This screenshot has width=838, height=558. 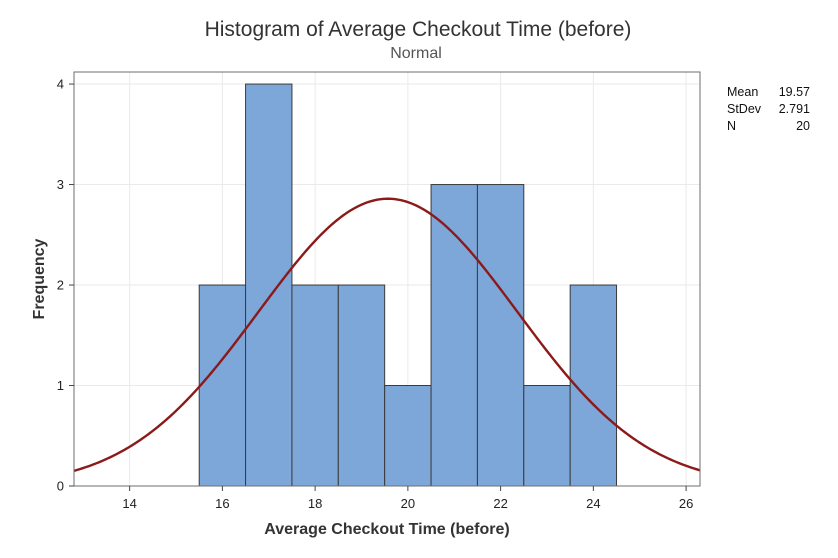 What do you see at coordinates (794, 92) in the screenshot?
I see `stat-value: 19.57` at bounding box center [794, 92].